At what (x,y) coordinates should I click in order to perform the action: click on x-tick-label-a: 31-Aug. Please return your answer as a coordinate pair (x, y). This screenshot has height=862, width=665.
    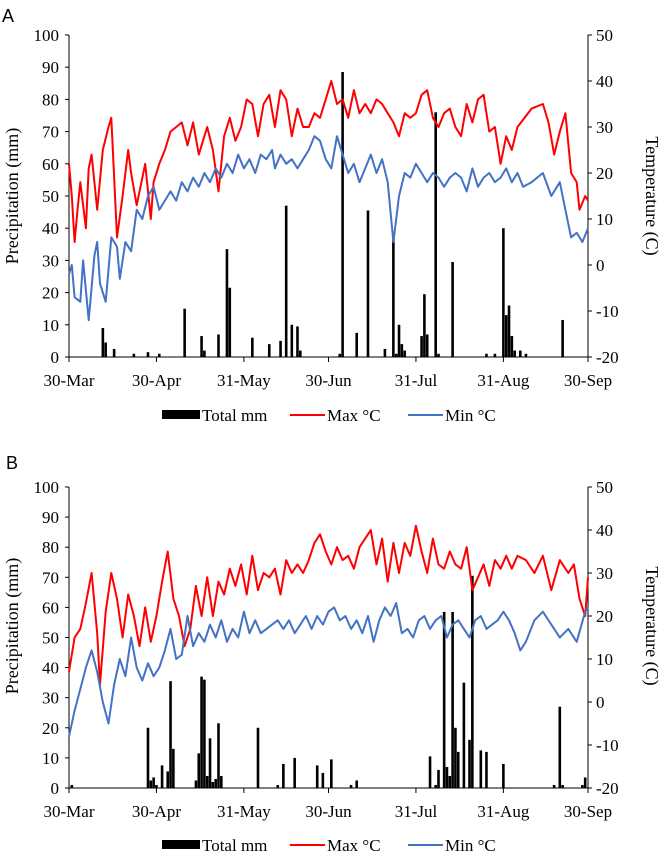
    Looking at the image, I should click on (503, 380).